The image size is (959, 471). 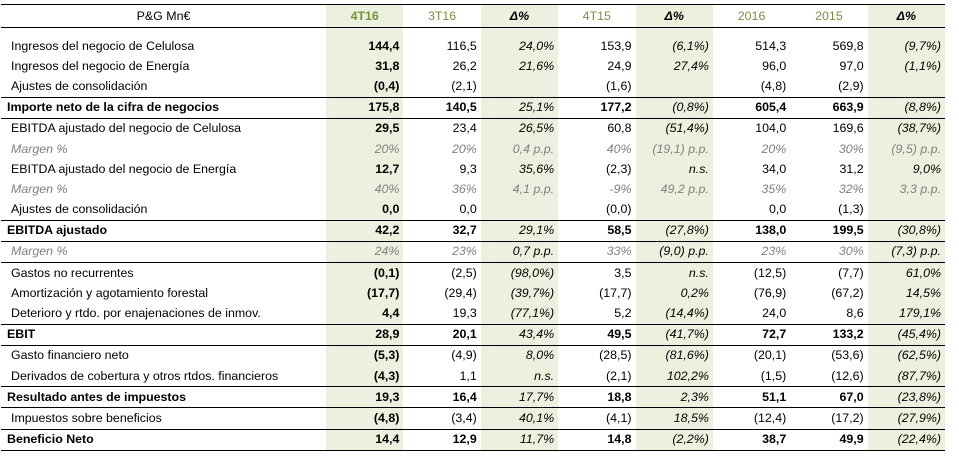 What do you see at coordinates (365, 439) in the screenshot?
I see `table-cell: 14,4` at bounding box center [365, 439].